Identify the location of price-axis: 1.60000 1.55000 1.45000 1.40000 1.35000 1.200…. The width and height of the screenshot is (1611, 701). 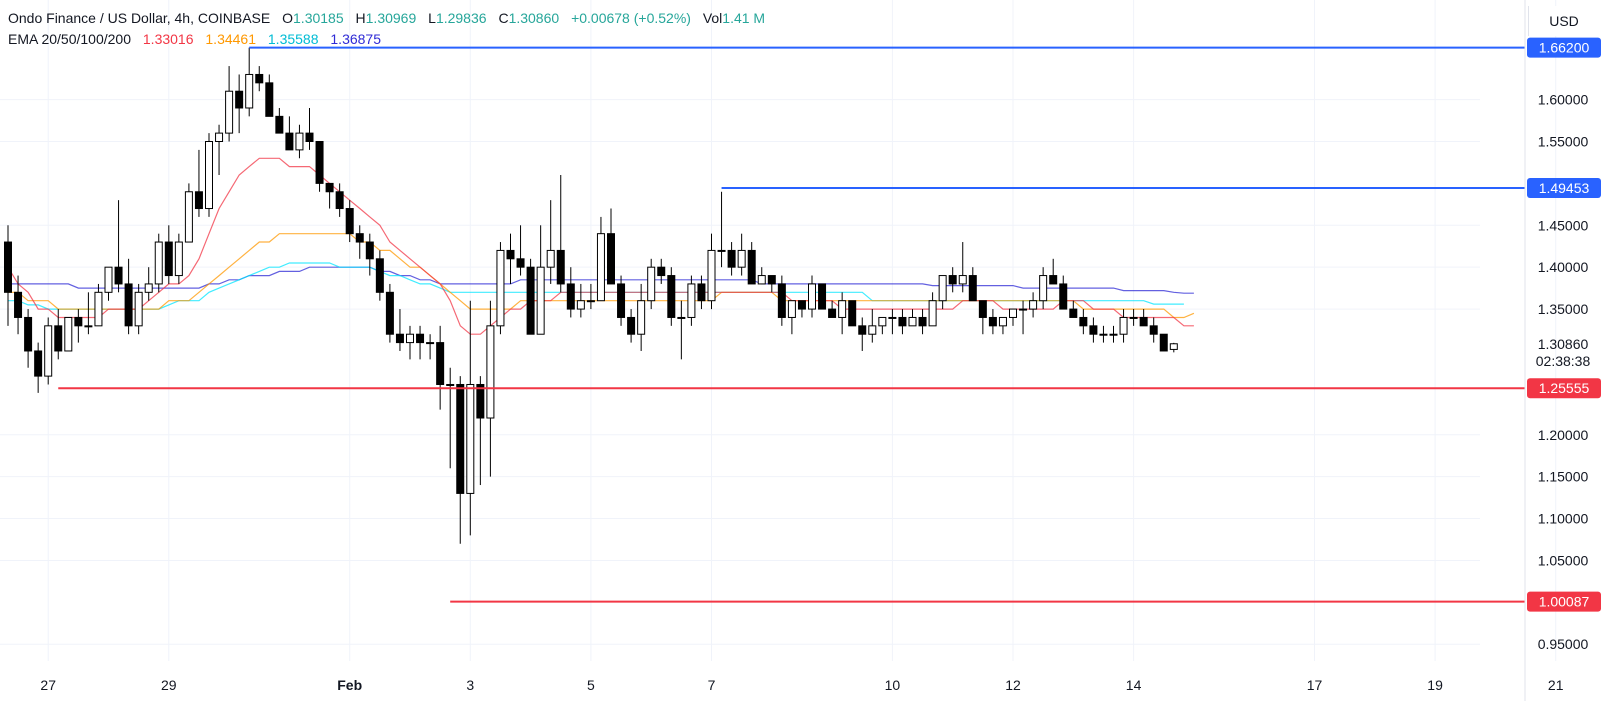
(1557, 350).